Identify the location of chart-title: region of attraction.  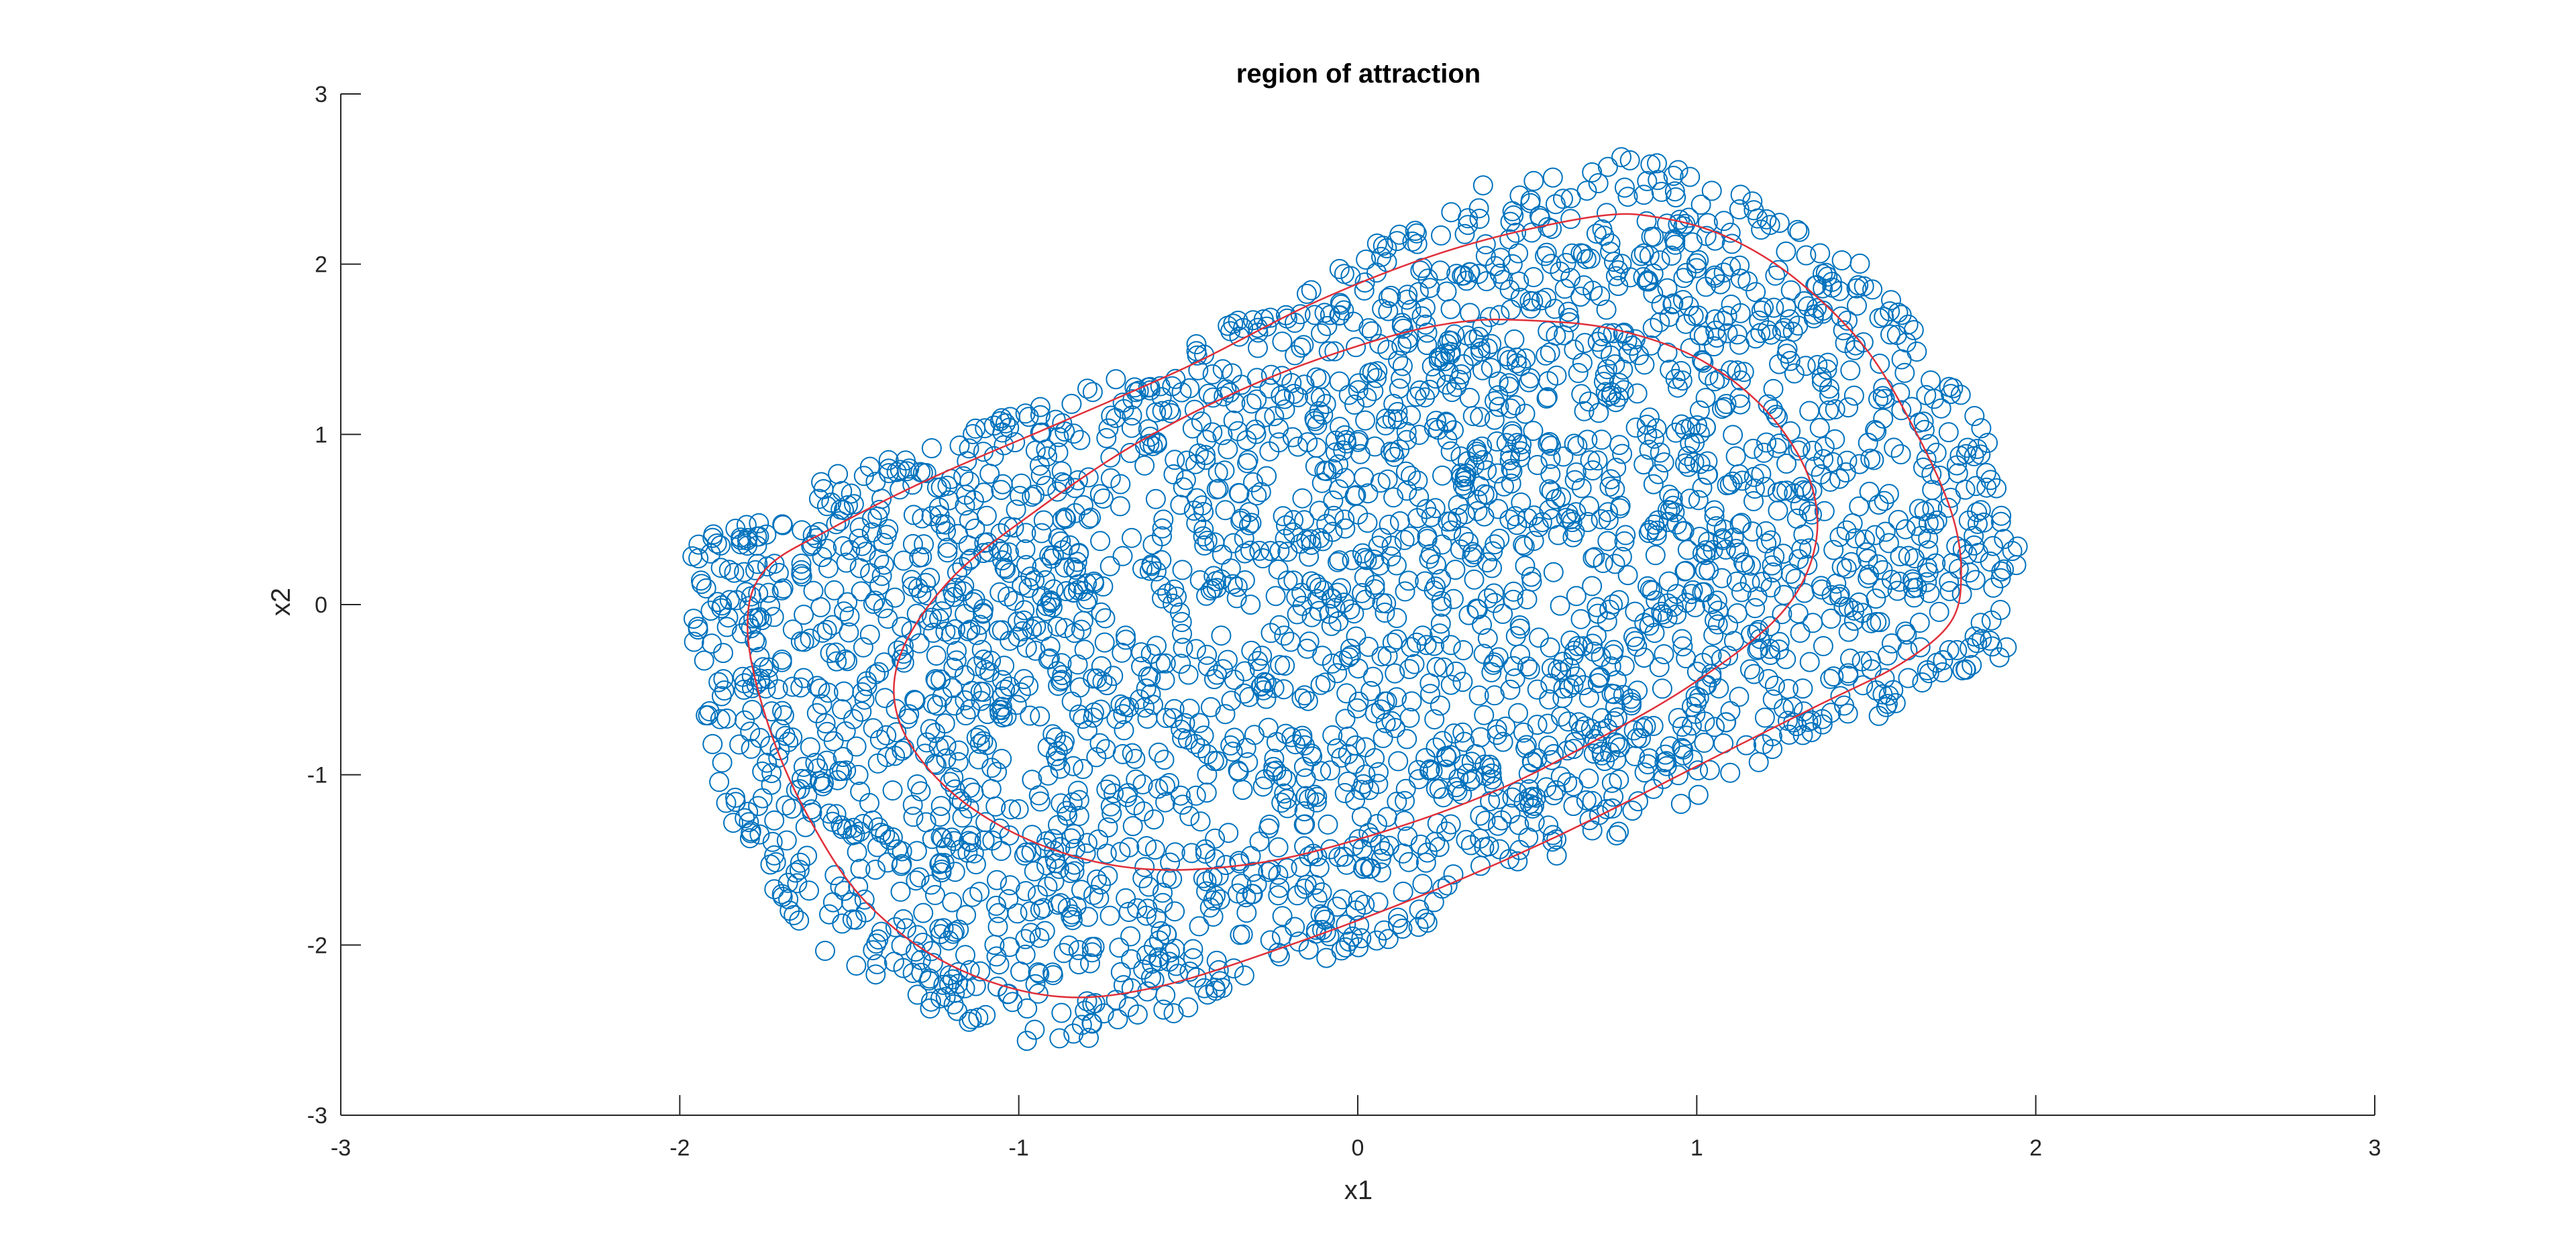
(1358, 74).